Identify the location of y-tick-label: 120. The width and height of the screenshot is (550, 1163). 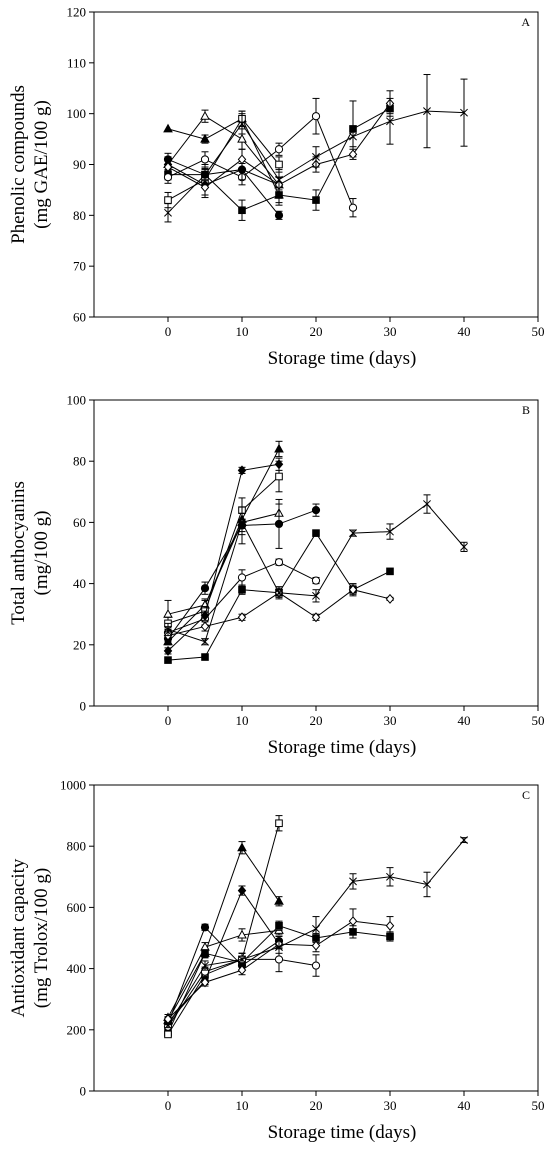
(77, 12).